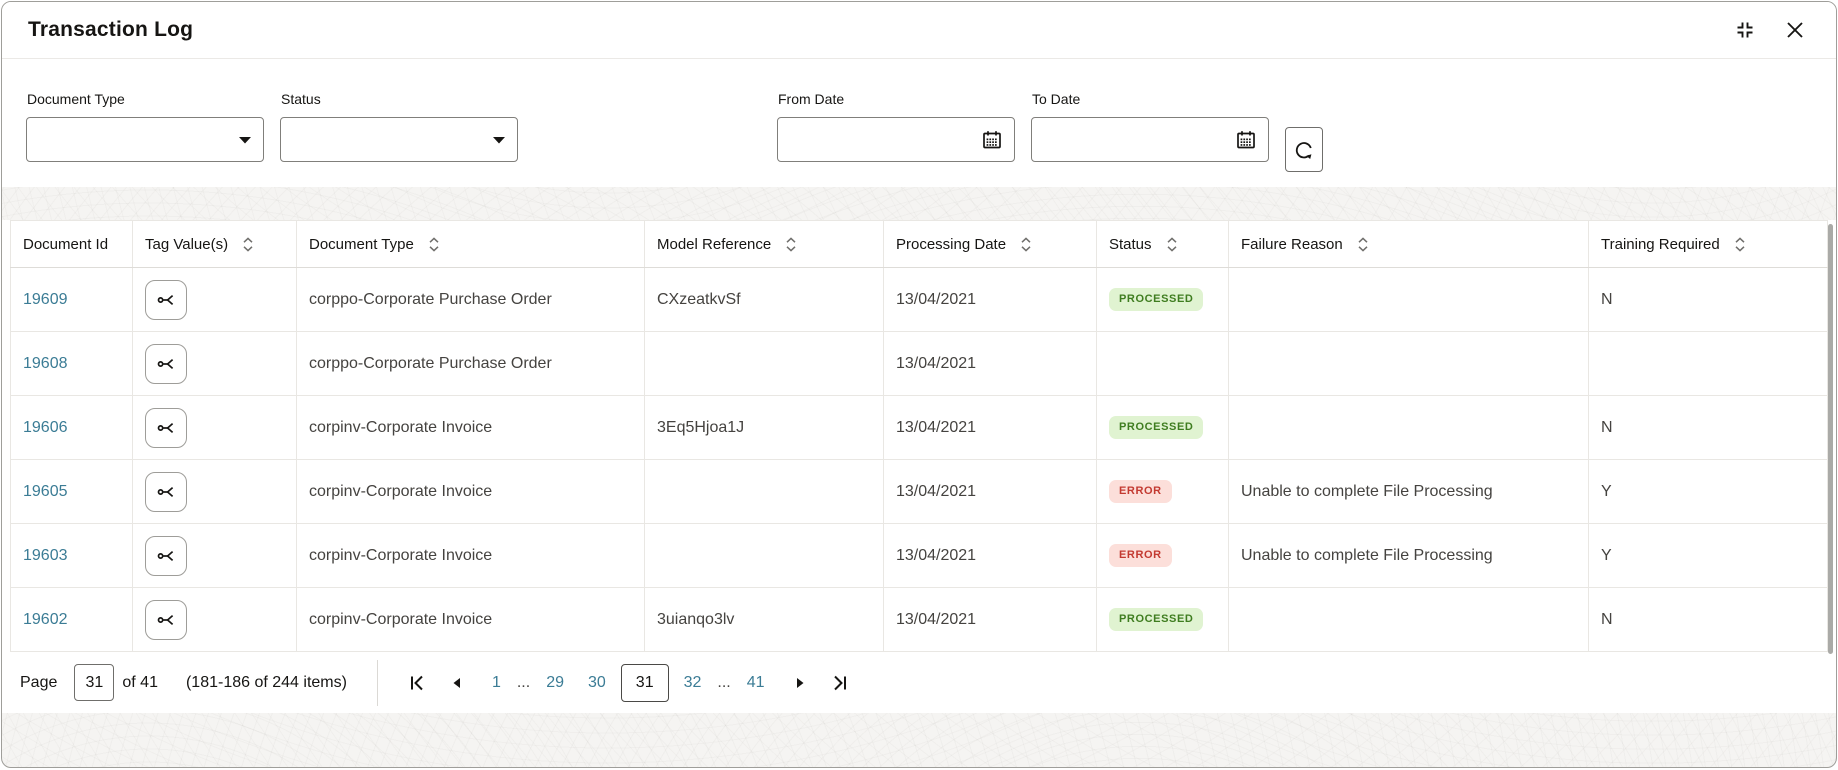 Image resolution: width=1838 pixels, height=770 pixels. What do you see at coordinates (496, 682) in the screenshot?
I see `page-link-1: 1` at bounding box center [496, 682].